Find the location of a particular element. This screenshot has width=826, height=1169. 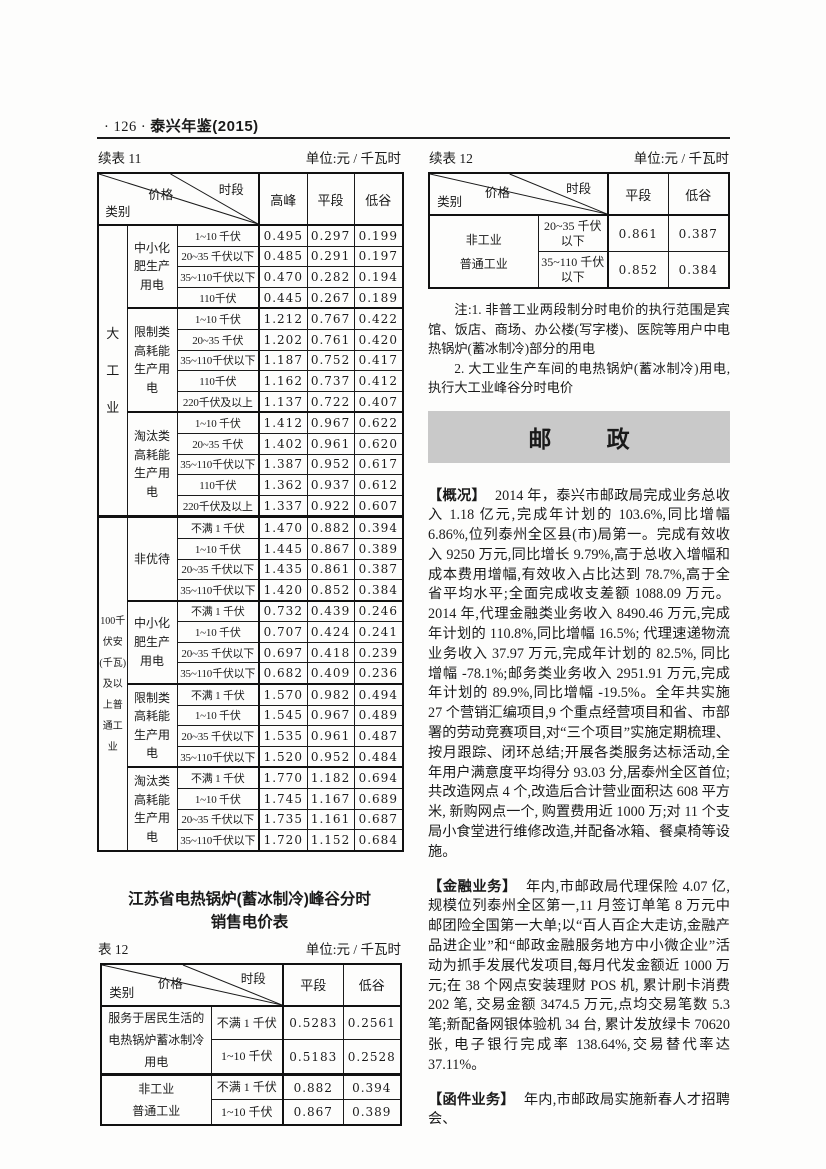

category-label-cell: 限制类高耗能生产用电 is located at coordinates (152, 360).